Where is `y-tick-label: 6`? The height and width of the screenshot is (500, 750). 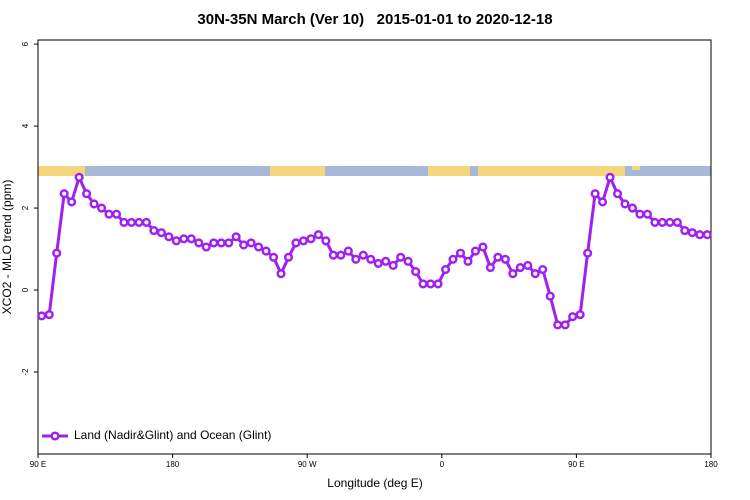 y-tick-label: 6 is located at coordinates (25, 43).